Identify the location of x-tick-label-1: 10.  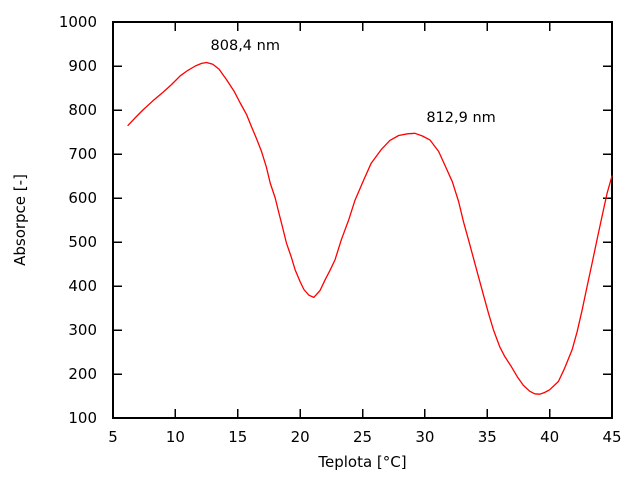
(175, 437).